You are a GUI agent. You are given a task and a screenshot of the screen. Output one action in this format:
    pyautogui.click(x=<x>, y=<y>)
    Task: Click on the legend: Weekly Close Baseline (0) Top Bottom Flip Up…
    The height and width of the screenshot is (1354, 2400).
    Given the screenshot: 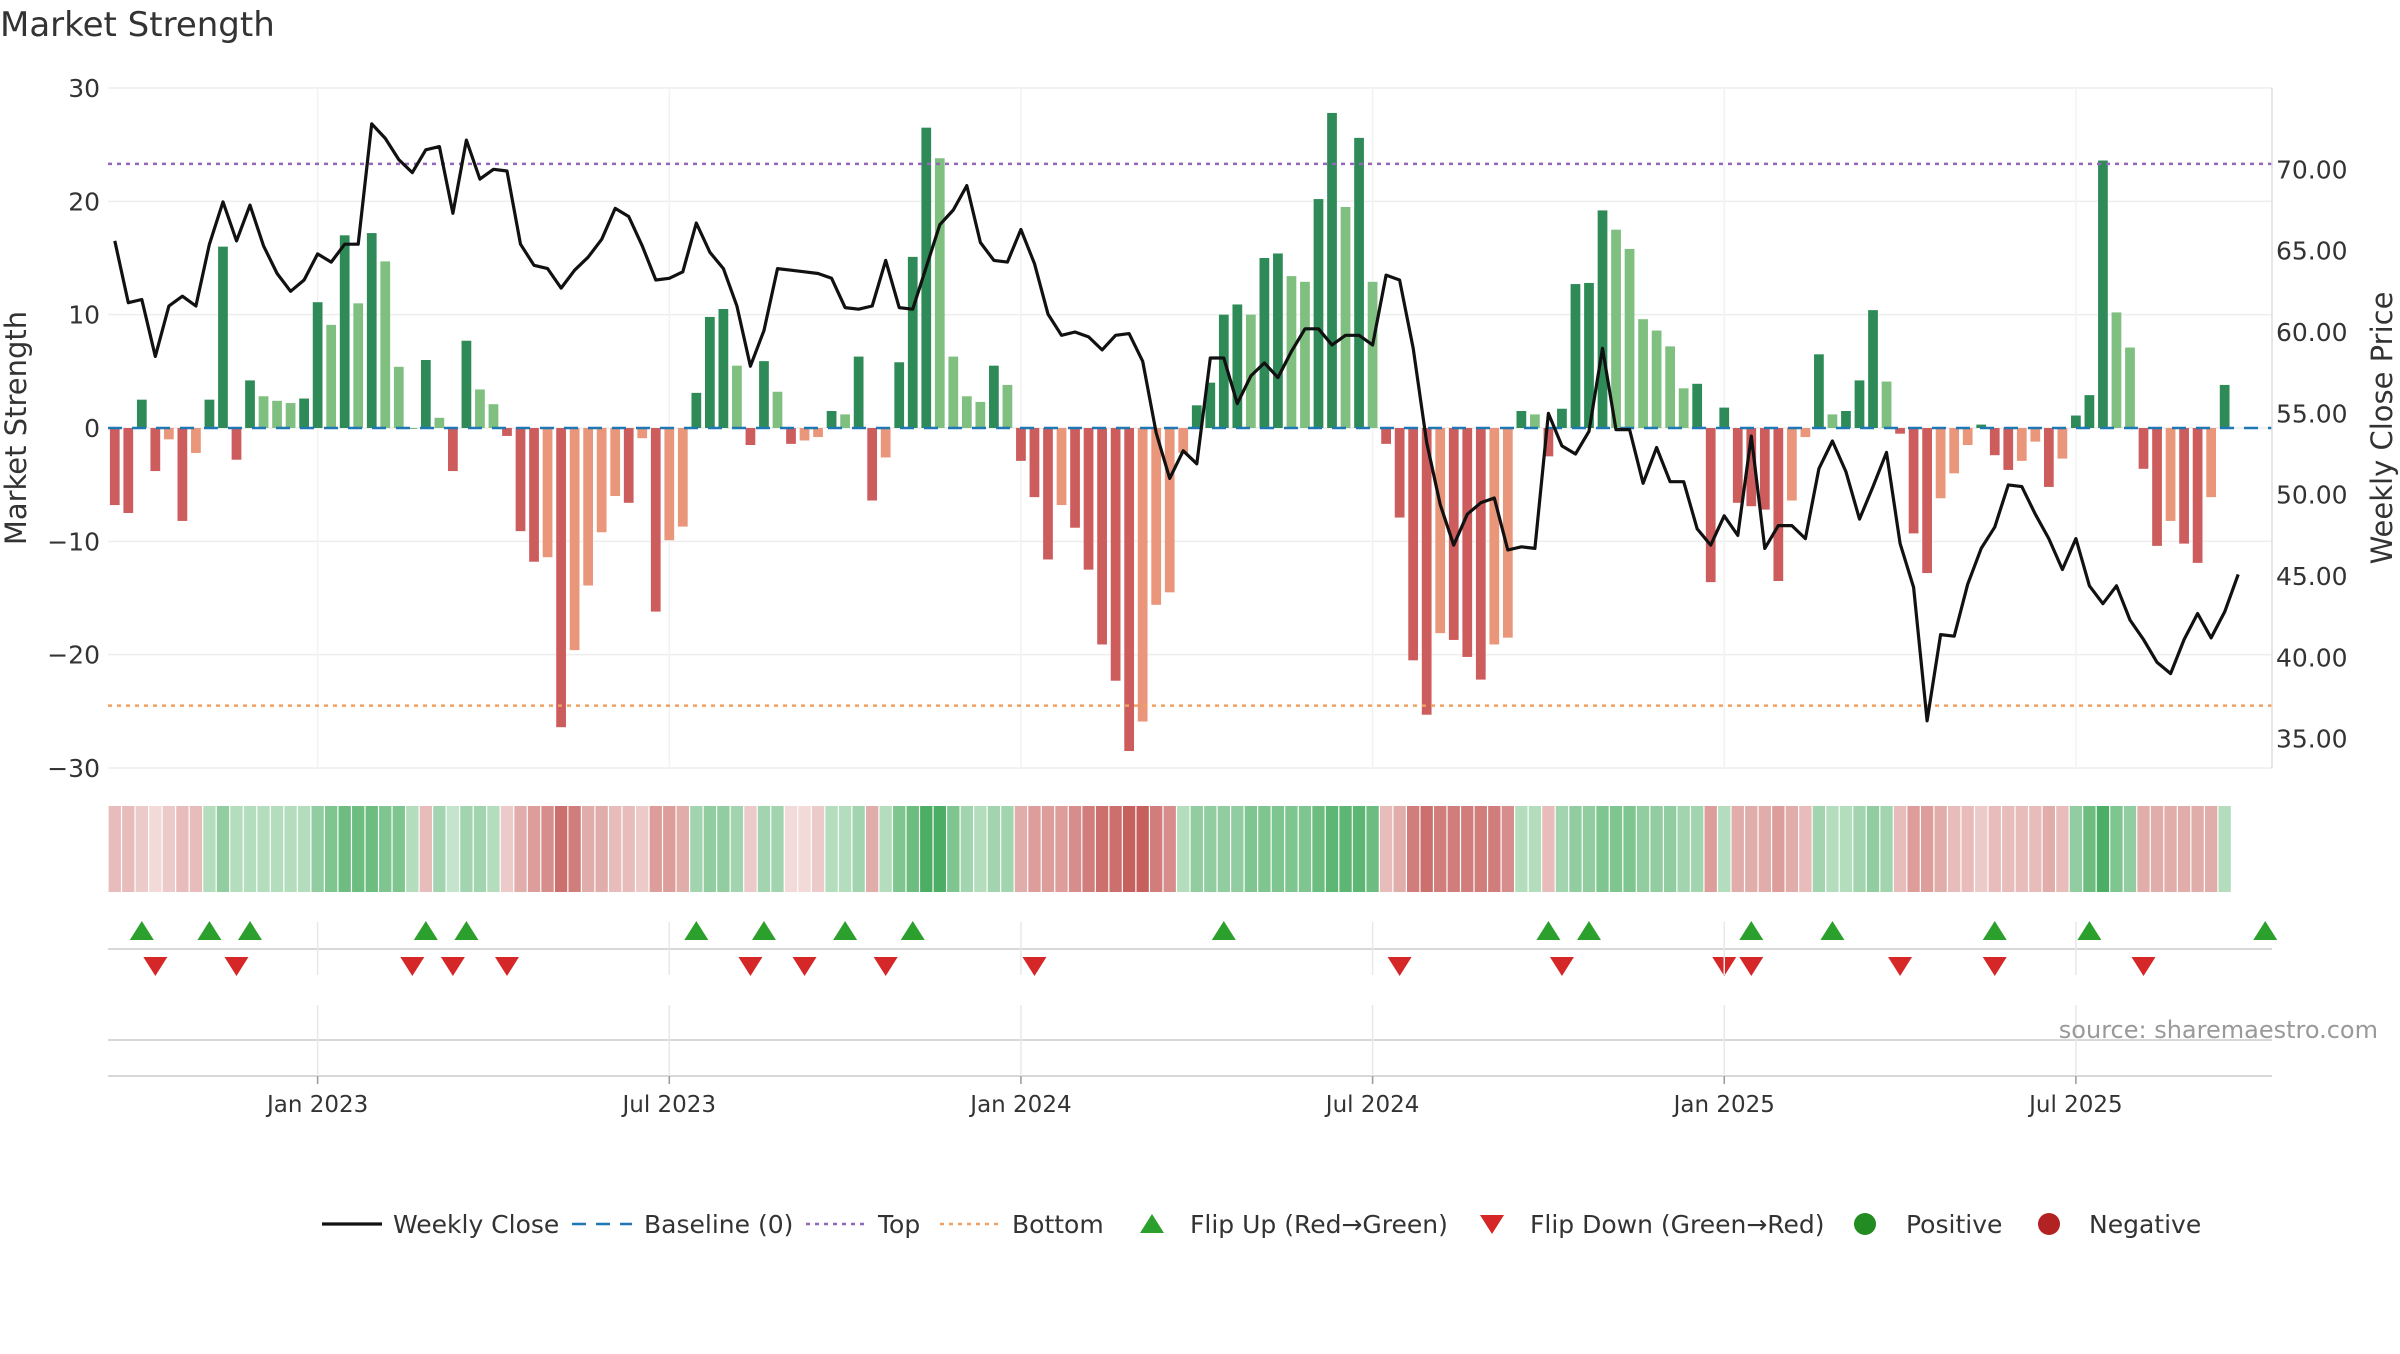 What is the action you would take?
    pyautogui.click(x=1261, y=1224)
    